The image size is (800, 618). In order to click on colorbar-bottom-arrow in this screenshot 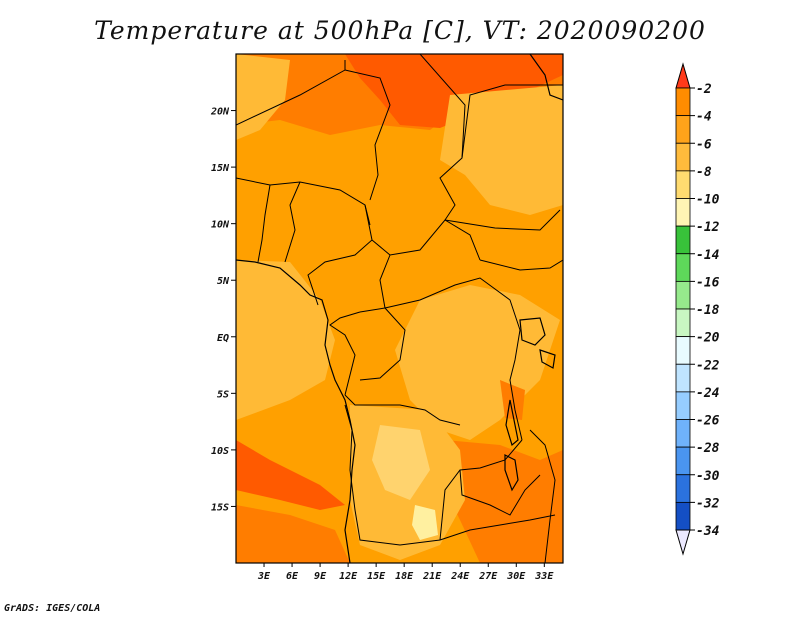, I will do `click(683, 542)`.